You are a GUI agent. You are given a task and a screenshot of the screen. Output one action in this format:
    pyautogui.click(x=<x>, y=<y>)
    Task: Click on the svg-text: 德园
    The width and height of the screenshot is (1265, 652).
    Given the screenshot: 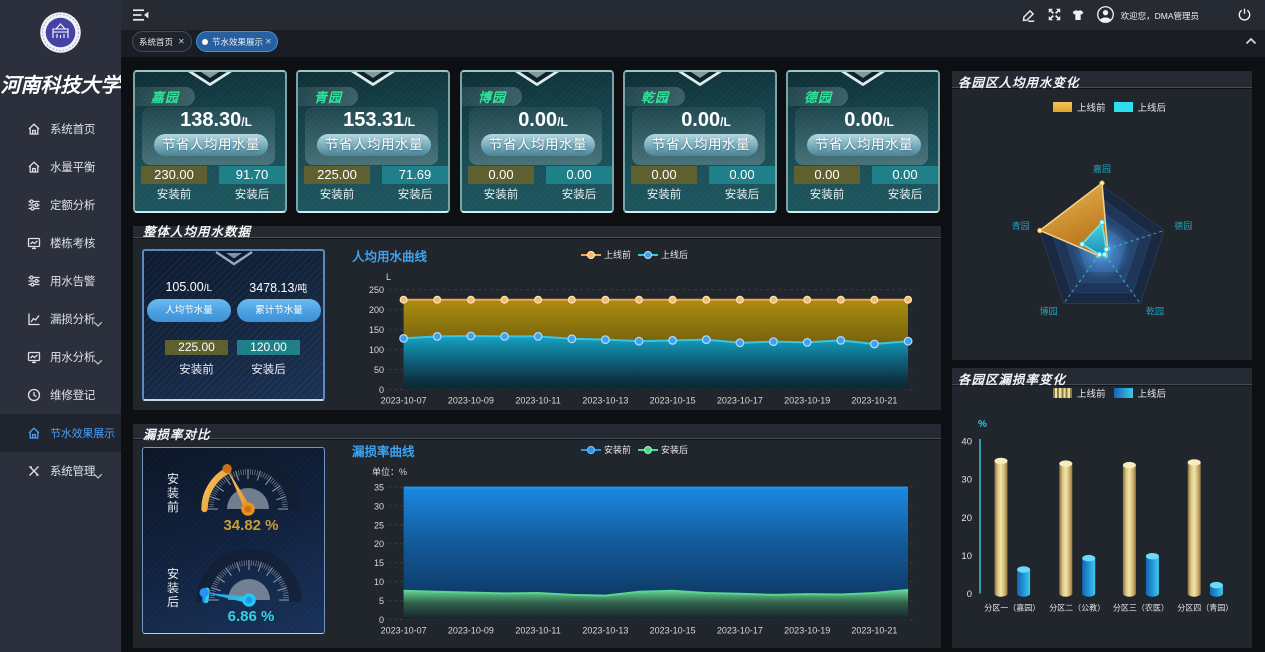 What is the action you would take?
    pyautogui.click(x=1183, y=225)
    